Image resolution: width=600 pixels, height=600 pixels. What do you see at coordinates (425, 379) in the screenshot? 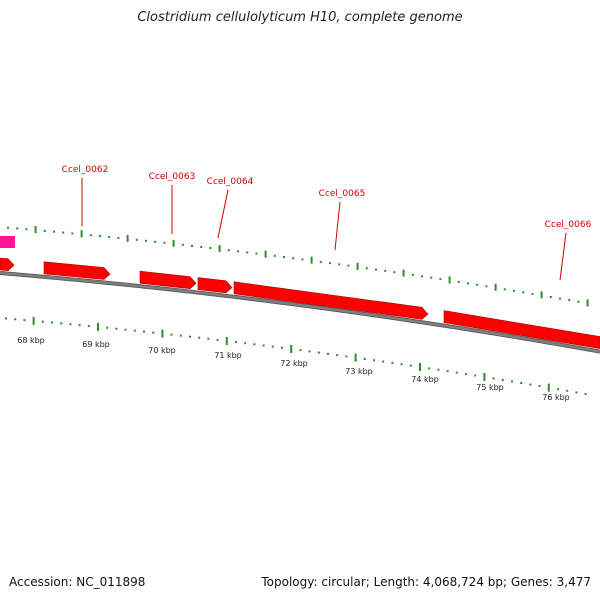
I see `scale-label: 74 kbp` at bounding box center [425, 379].